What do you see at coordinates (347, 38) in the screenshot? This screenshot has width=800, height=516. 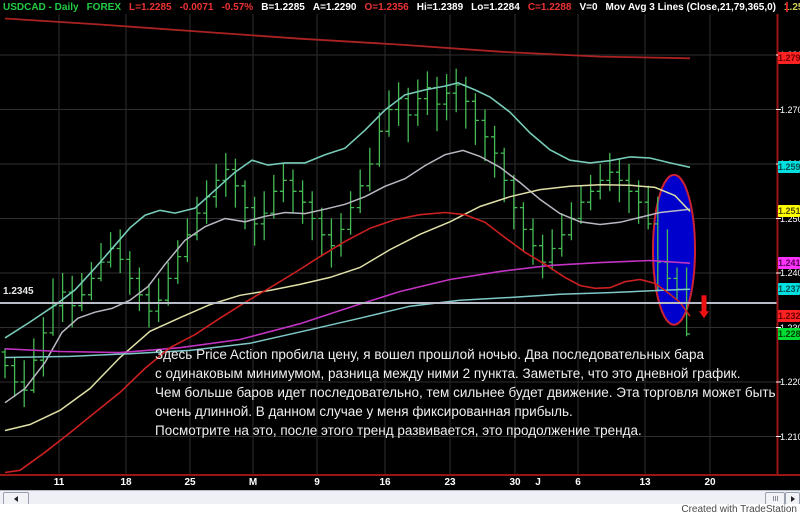 I see `ma-365-slow-line` at bounding box center [347, 38].